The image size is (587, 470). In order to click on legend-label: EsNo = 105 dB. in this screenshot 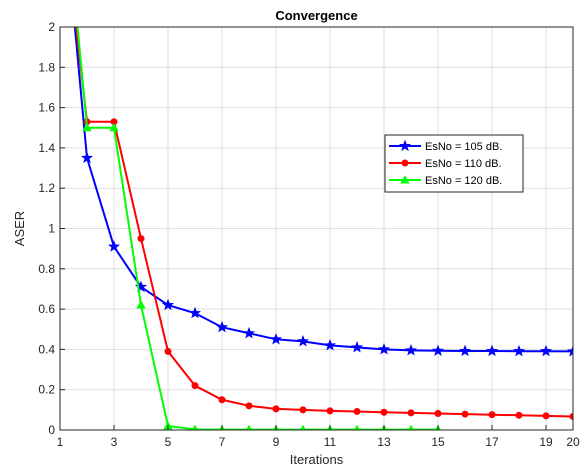, I will do `click(463, 147)`.